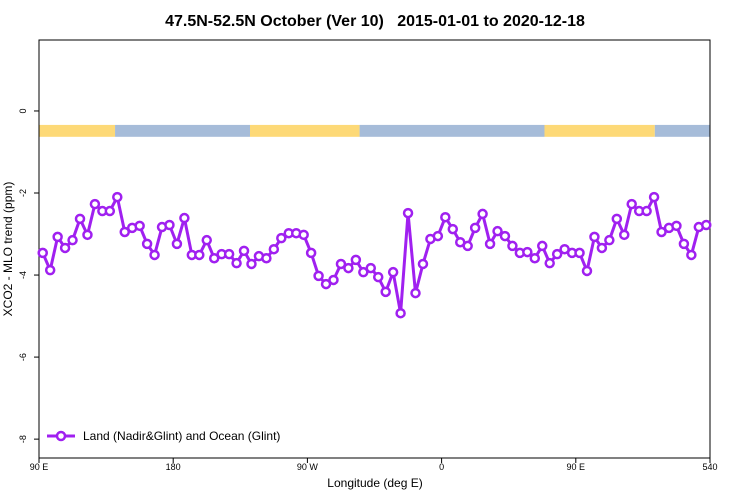 The image size is (750, 500). I want to click on y-tick-label: -2, so click(23, 193).